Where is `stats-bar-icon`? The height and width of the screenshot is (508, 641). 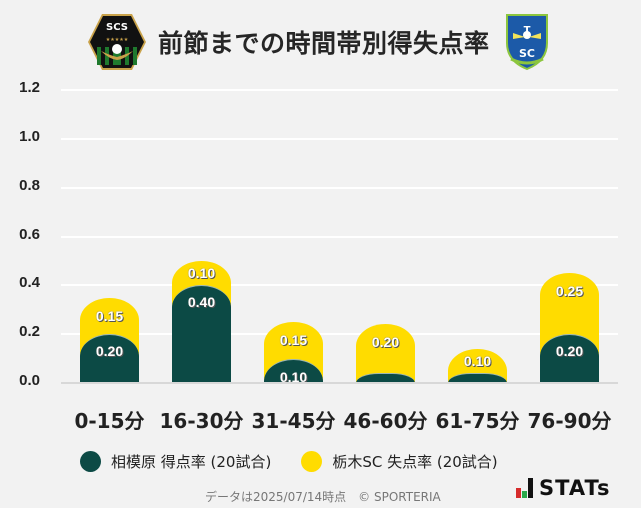
stats-bar-icon is located at coordinates (524, 488).